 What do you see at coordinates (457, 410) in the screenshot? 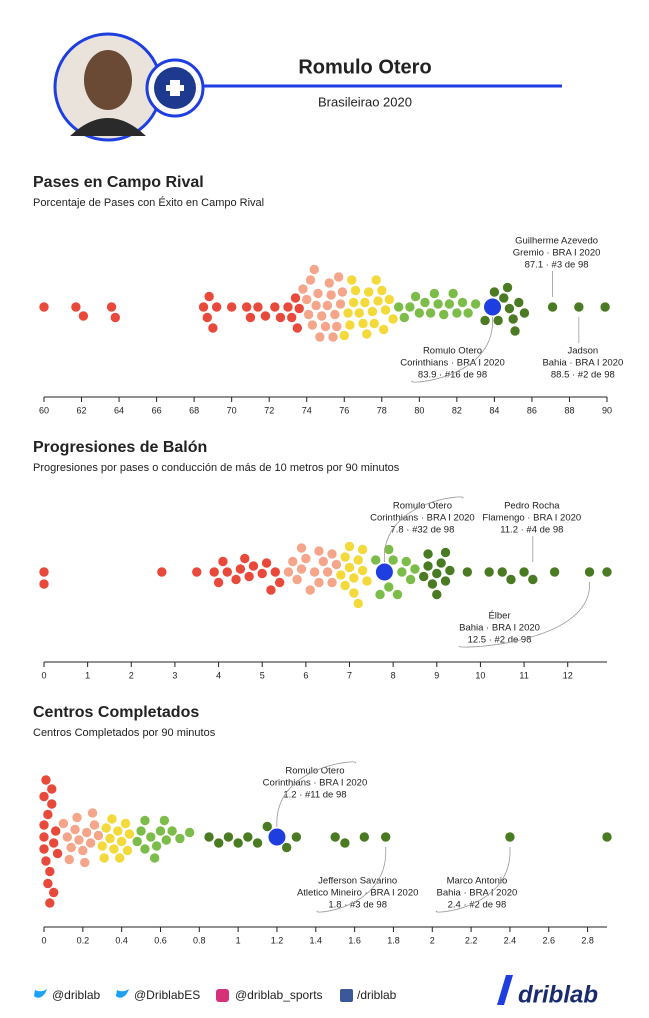
I see `x-tick-label: 82` at bounding box center [457, 410].